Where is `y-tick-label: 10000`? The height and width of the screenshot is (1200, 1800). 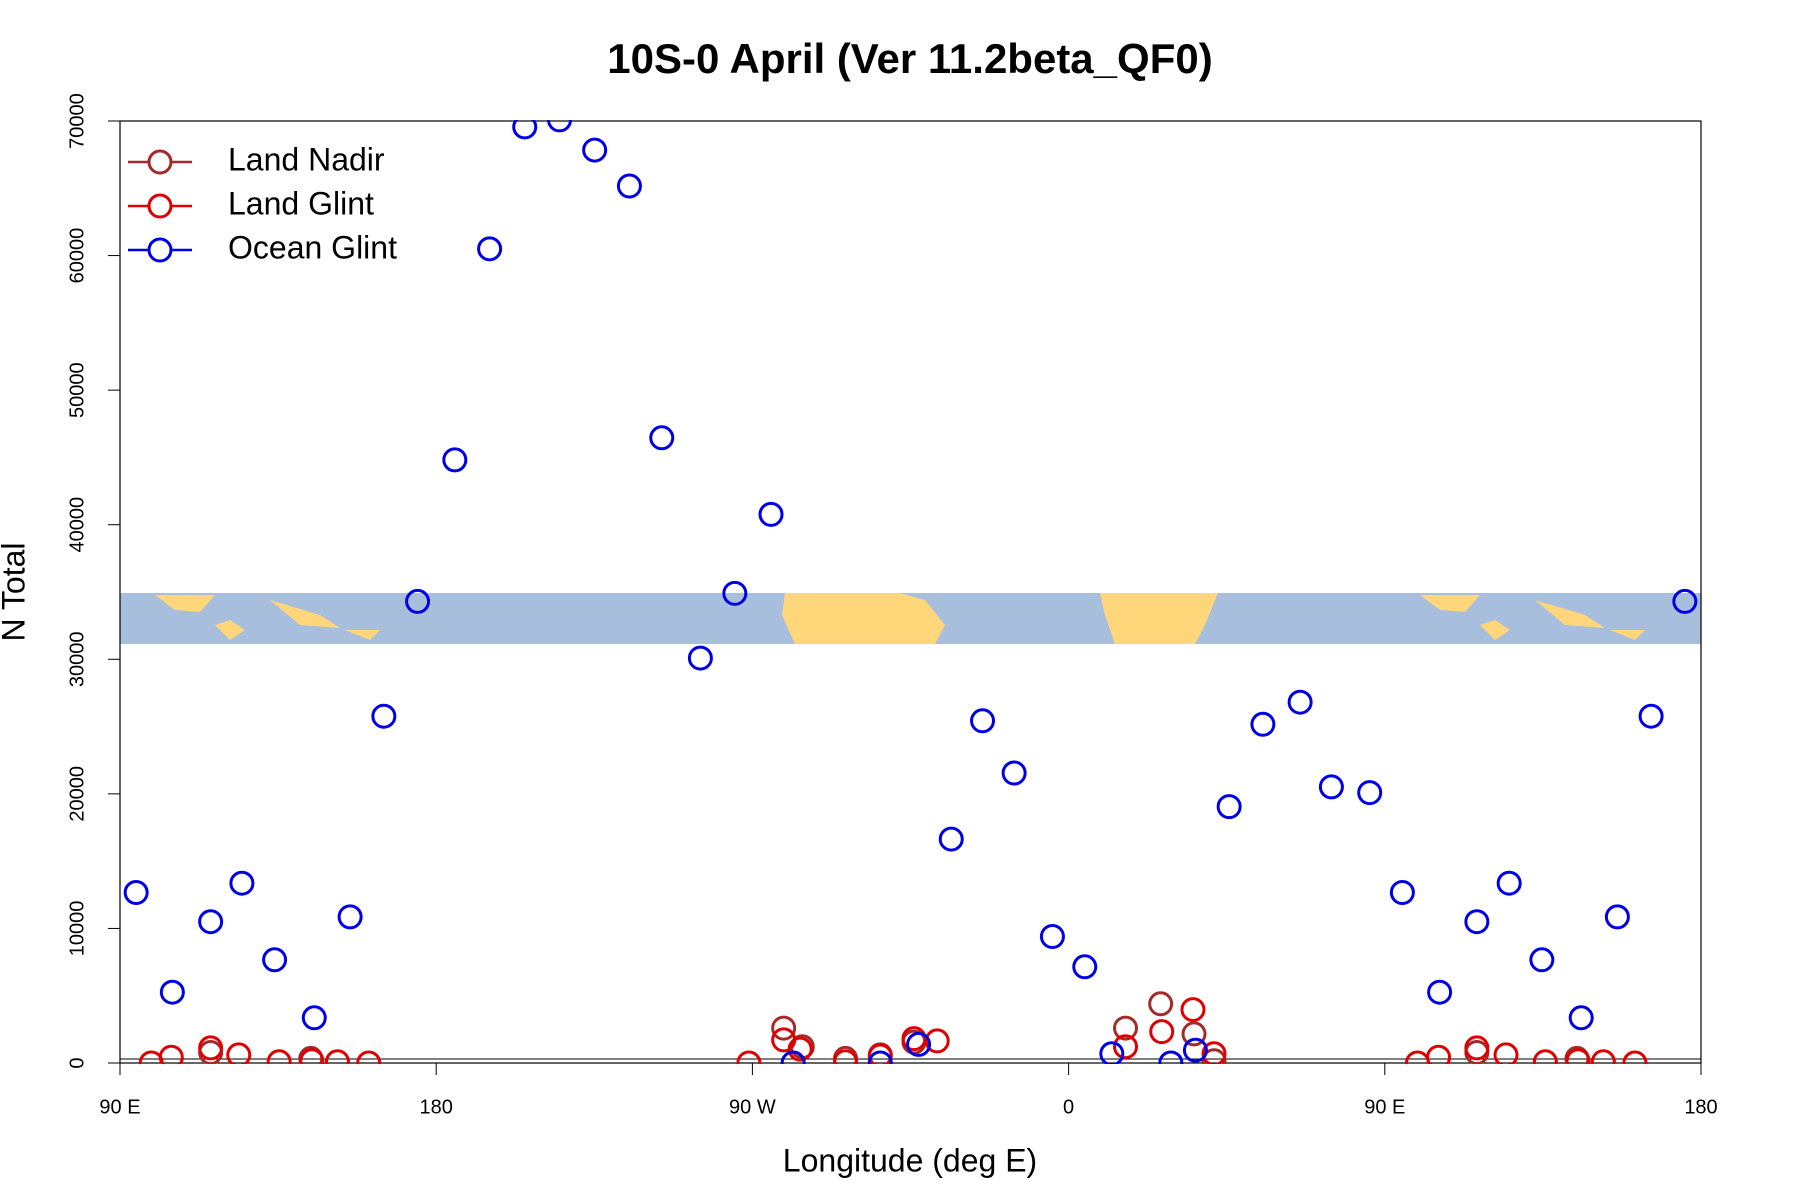 y-tick-label: 10000 is located at coordinates (77, 929).